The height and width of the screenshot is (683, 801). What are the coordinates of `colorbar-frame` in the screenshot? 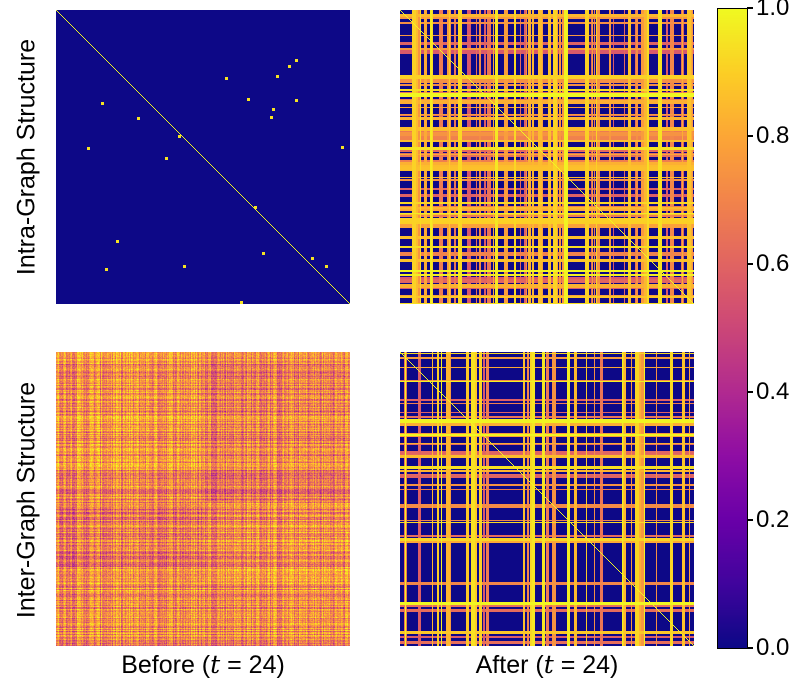 It's located at (732, 328).